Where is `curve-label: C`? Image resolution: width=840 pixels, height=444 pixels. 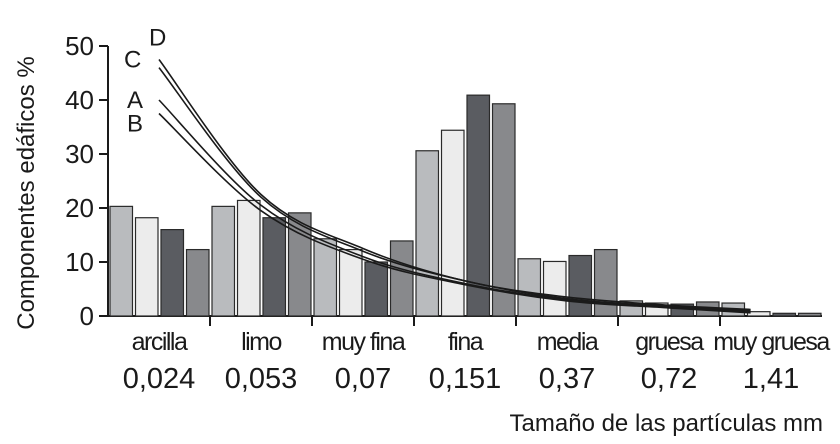
curve-label: C is located at coordinates (132, 60).